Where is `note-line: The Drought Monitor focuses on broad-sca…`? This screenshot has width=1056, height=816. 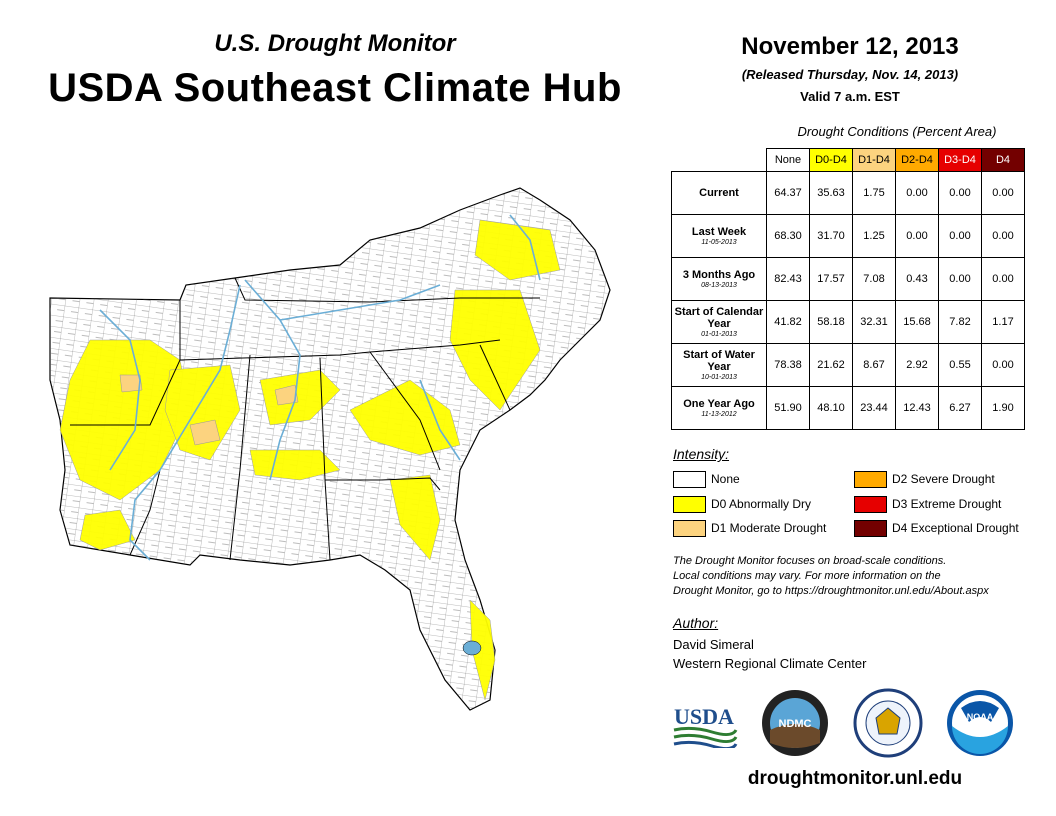 note-line: The Drought Monitor focuses on broad-sca… is located at coordinates (810, 561).